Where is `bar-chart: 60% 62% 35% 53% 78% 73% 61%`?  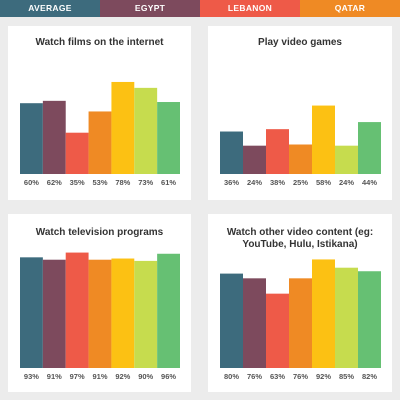 bar-chart: 60% 62% 35% 53% 78% 73% 61% is located at coordinates (100, 134).